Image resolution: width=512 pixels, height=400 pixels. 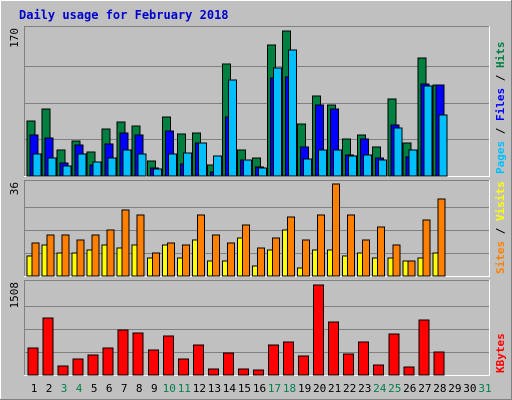 What do you see at coordinates (124, 388) in the screenshot?
I see `x-tick-label-day-7: 7` at bounding box center [124, 388].